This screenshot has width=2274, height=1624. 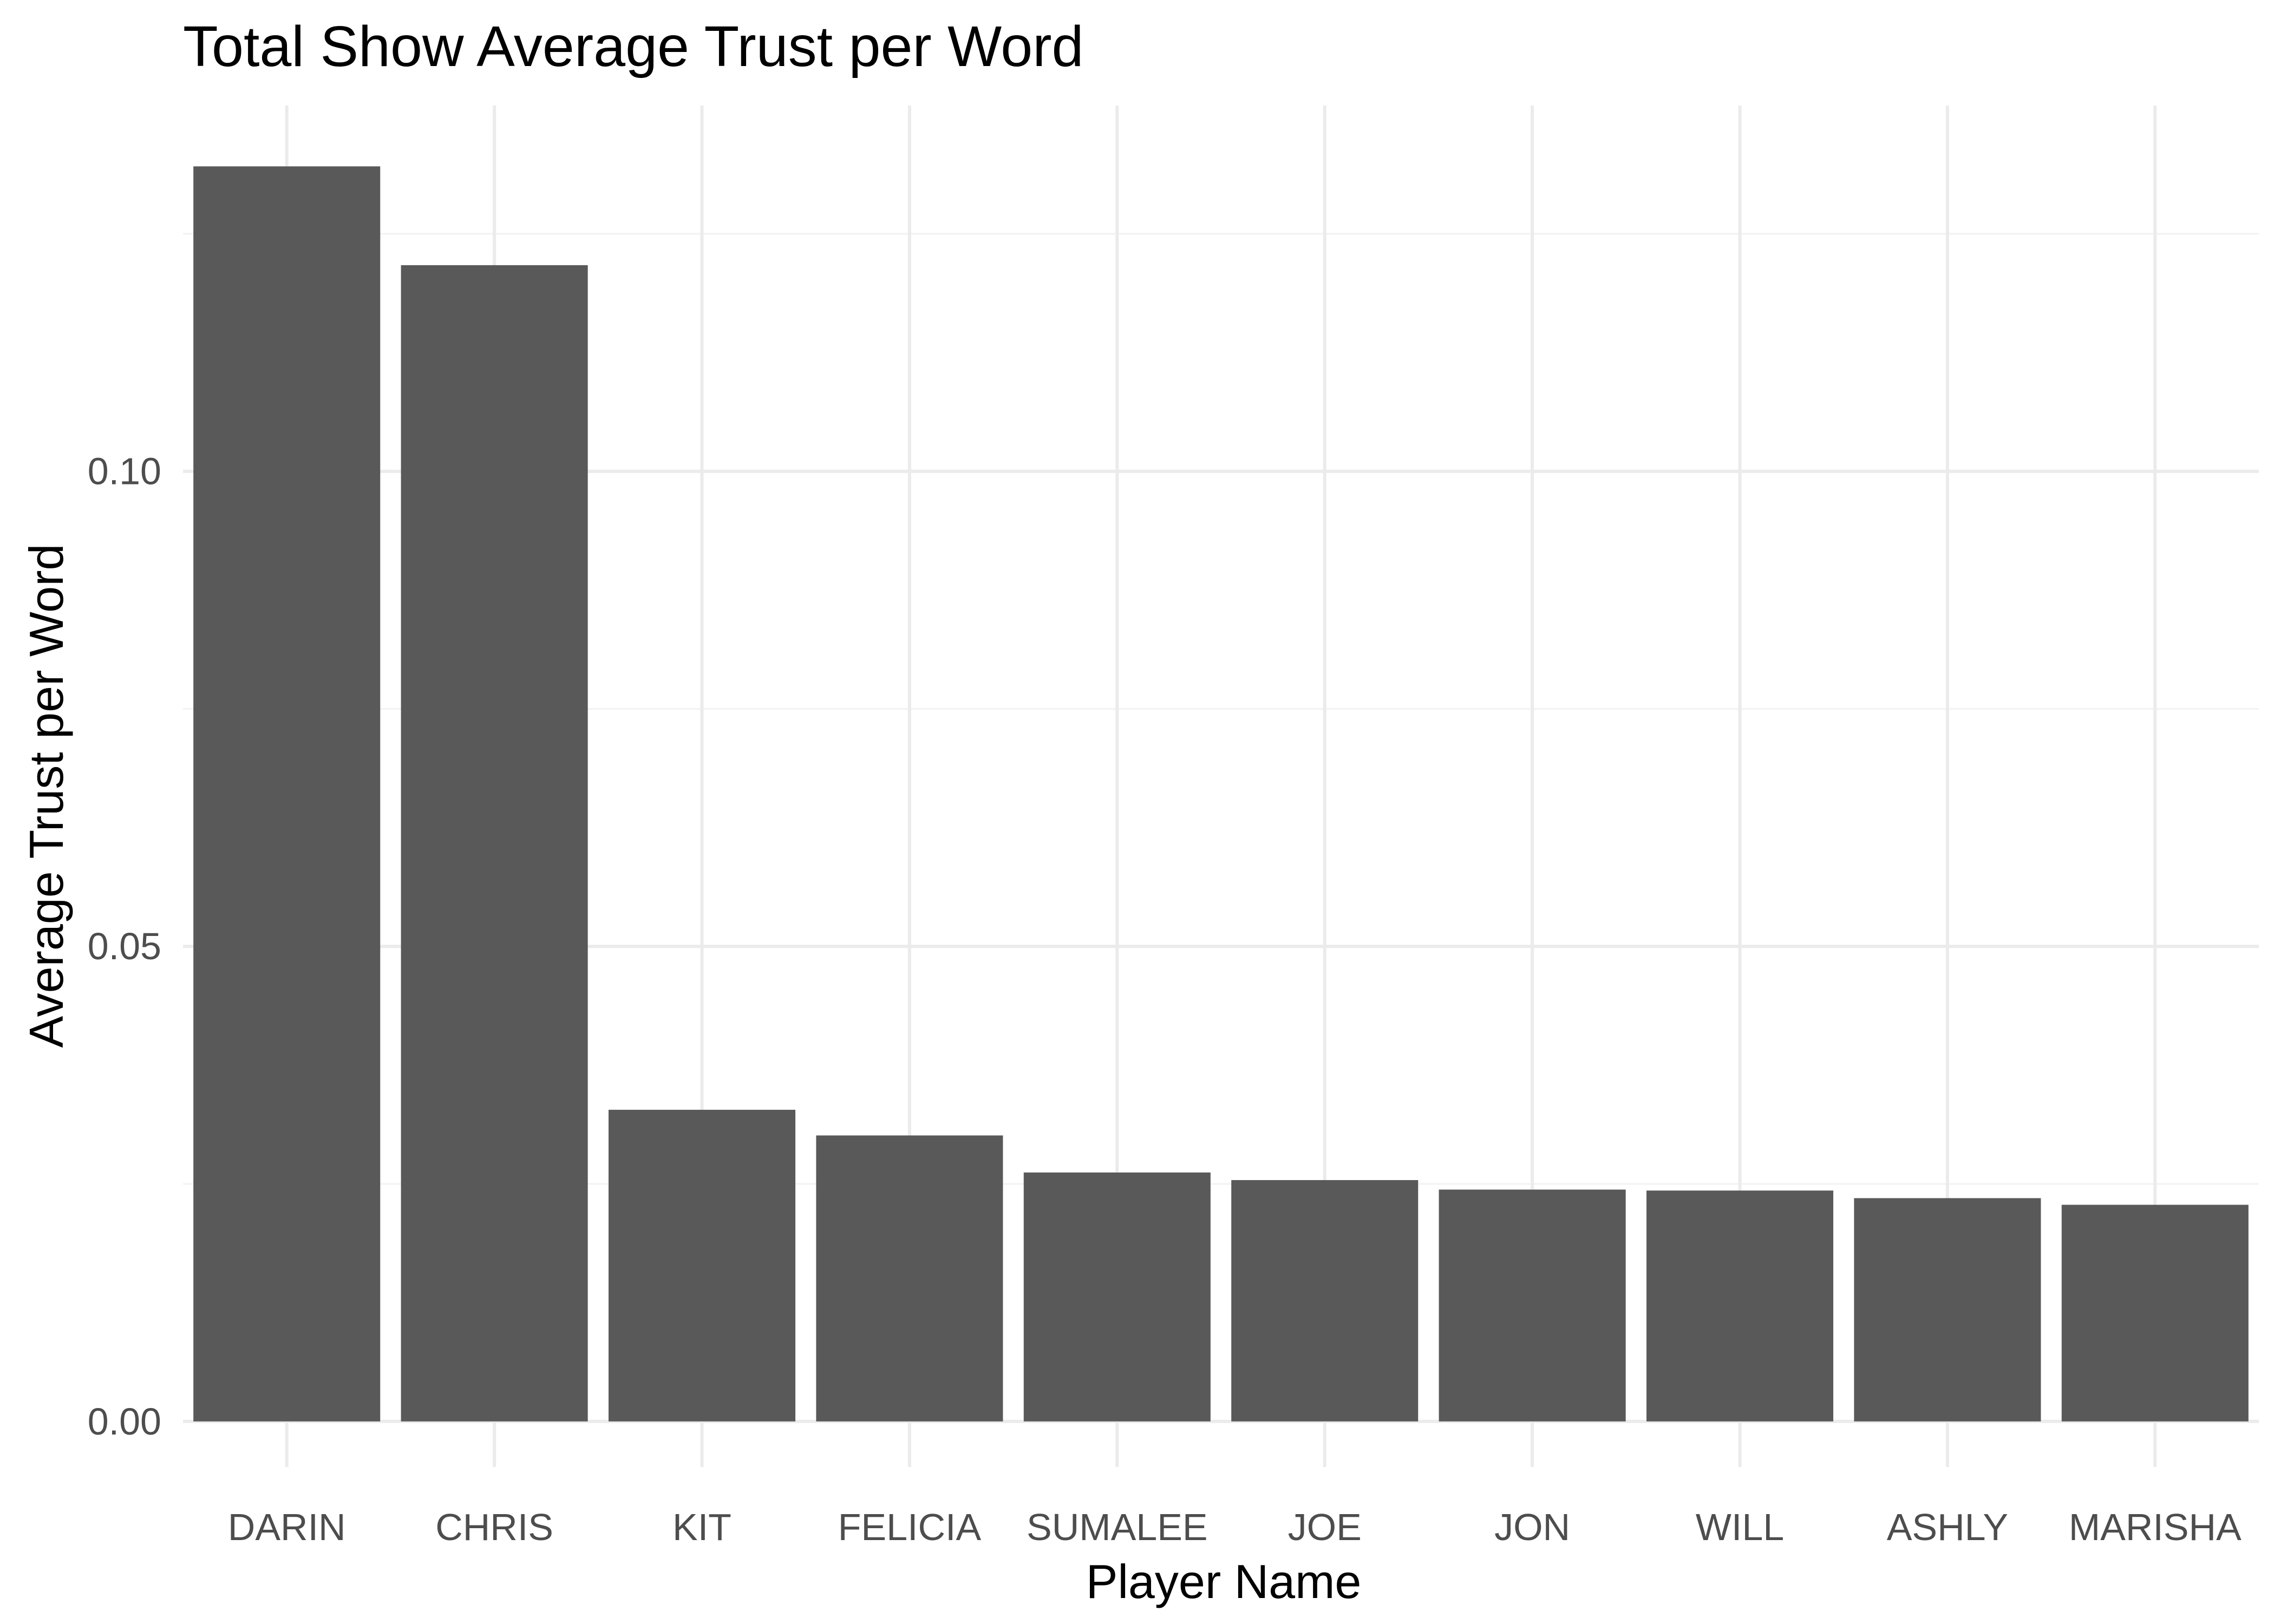 What do you see at coordinates (1948, 1527) in the screenshot?
I see `x-tick-label: ASHLY` at bounding box center [1948, 1527].